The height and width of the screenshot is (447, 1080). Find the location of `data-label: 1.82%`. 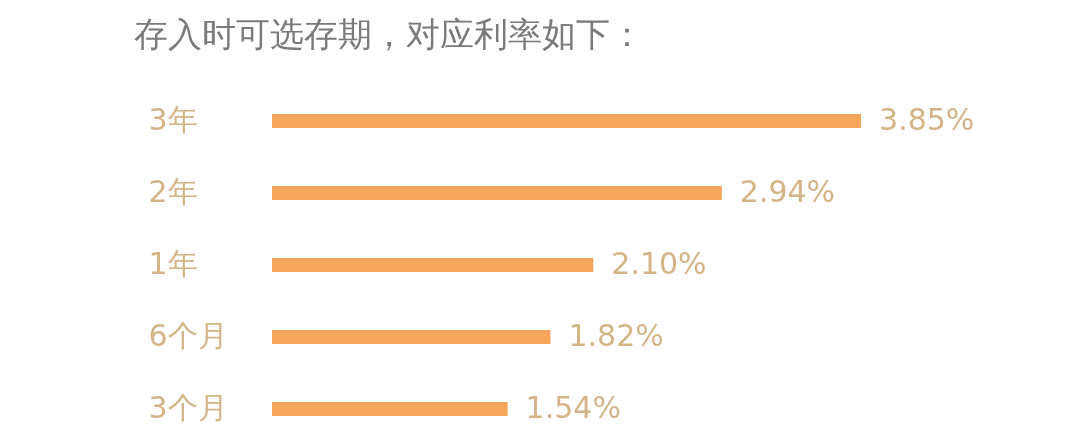

data-label: 1.82% is located at coordinates (616, 335).